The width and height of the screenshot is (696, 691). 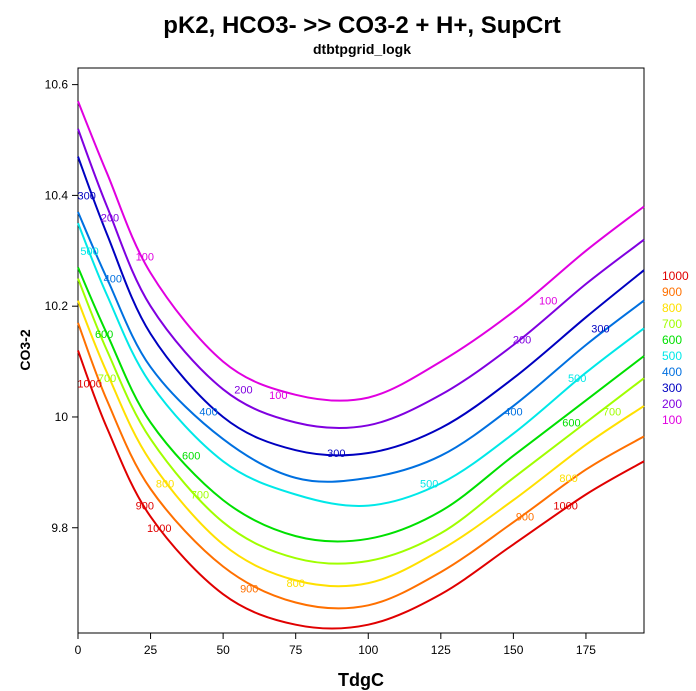 What do you see at coordinates (361, 25) in the screenshot?
I see `chart-title: pK2, HCO3- >> CO3-2 + H+, SupCrt` at bounding box center [361, 25].